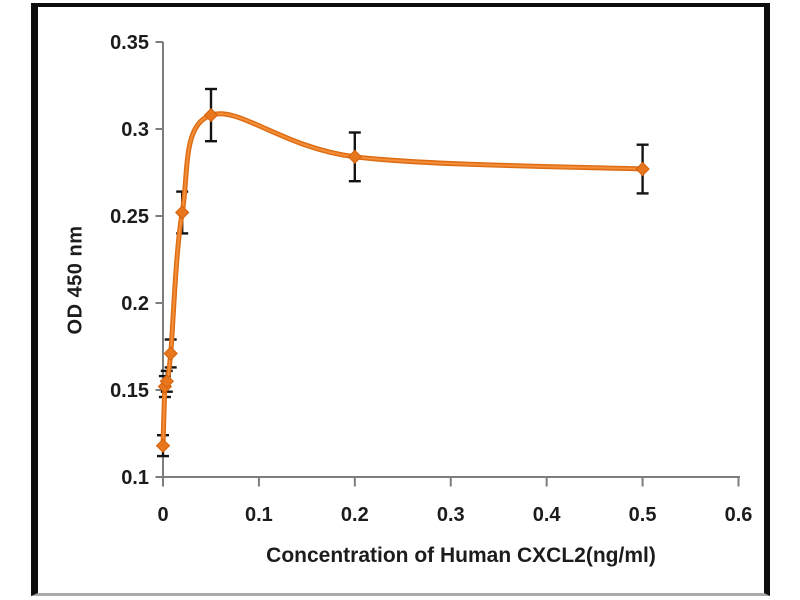 This screenshot has height=600, width=800. Describe the element at coordinates (643, 515) in the screenshot. I see `x-tick-label: 0.5` at that location.